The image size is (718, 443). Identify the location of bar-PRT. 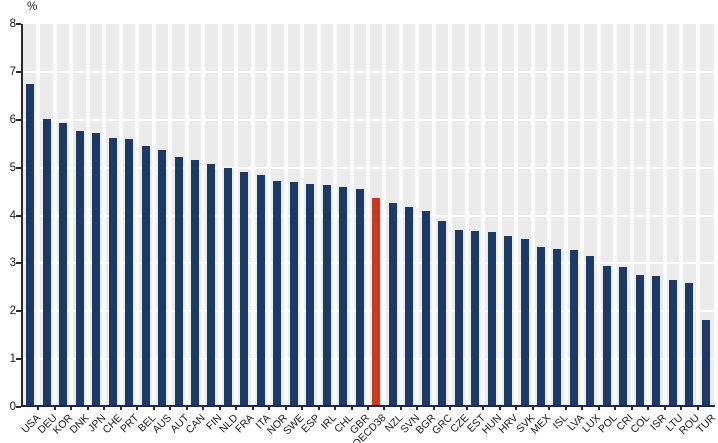
(129, 272).